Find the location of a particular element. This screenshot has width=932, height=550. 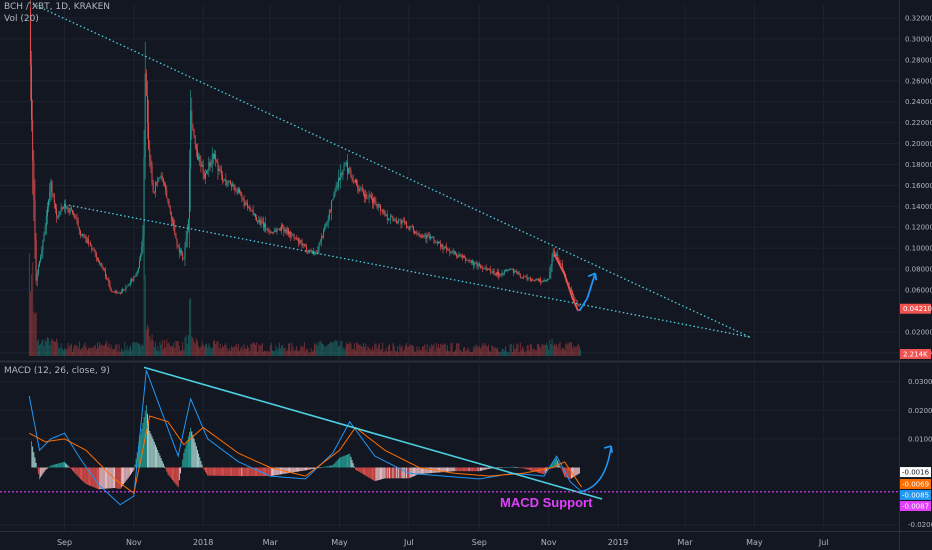

macd-projection-arrow is located at coordinates (595, 469).